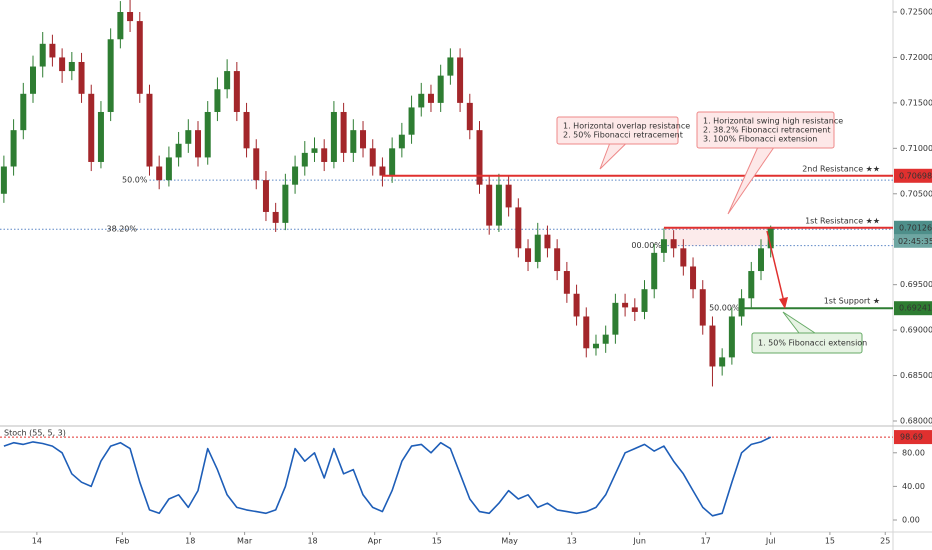 The height and width of the screenshot is (550, 932). What do you see at coordinates (841, 168) in the screenshot?
I see `level-name: 2nd Resistance ★★` at bounding box center [841, 168].